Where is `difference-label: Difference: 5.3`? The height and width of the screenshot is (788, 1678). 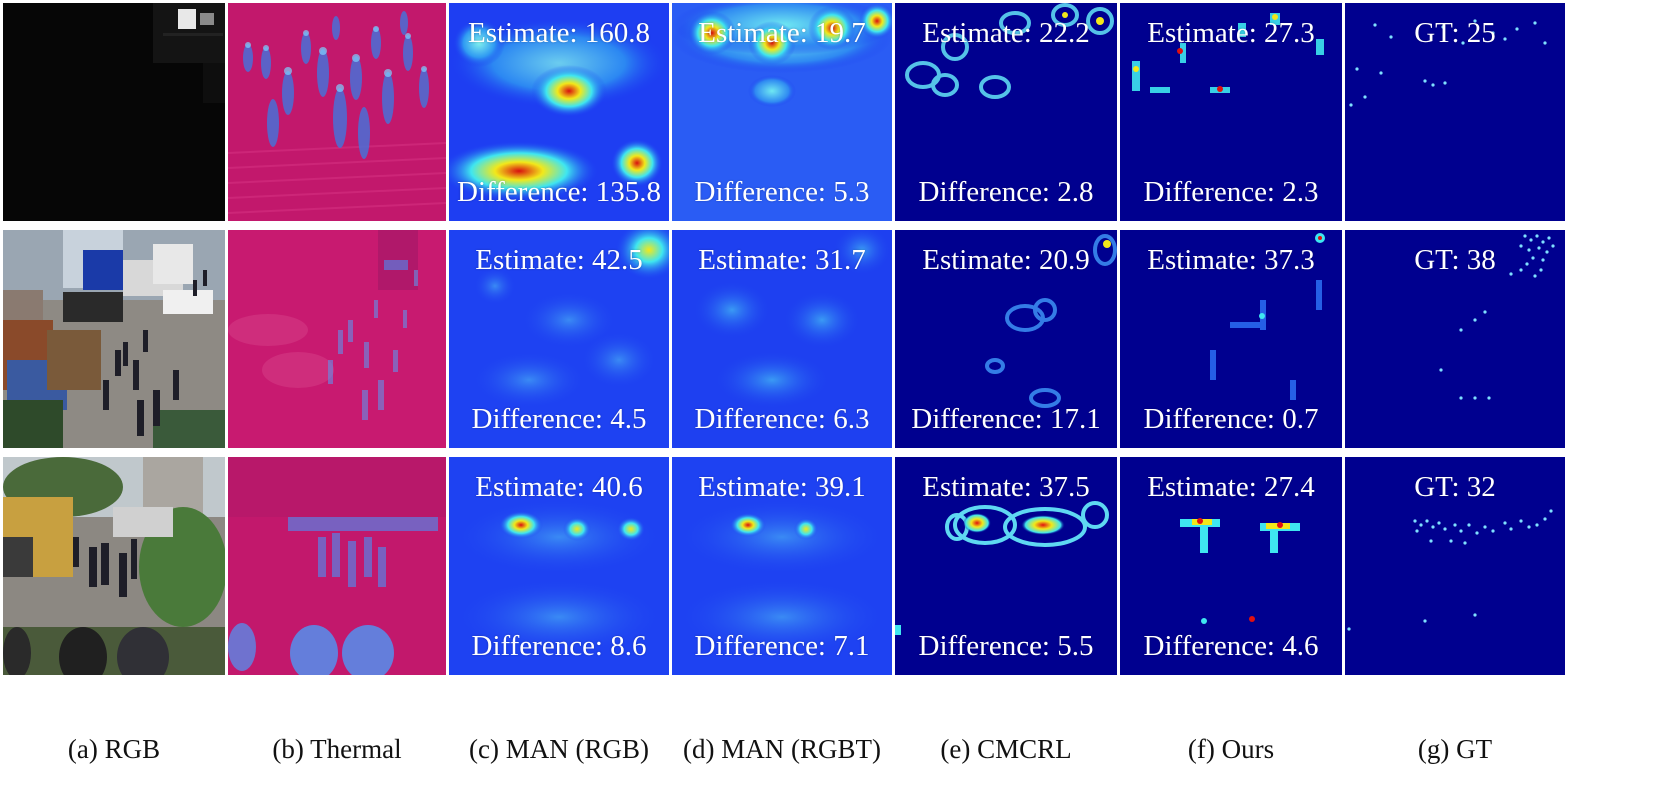 difference-label: Difference: 5.3 is located at coordinates (782, 192).